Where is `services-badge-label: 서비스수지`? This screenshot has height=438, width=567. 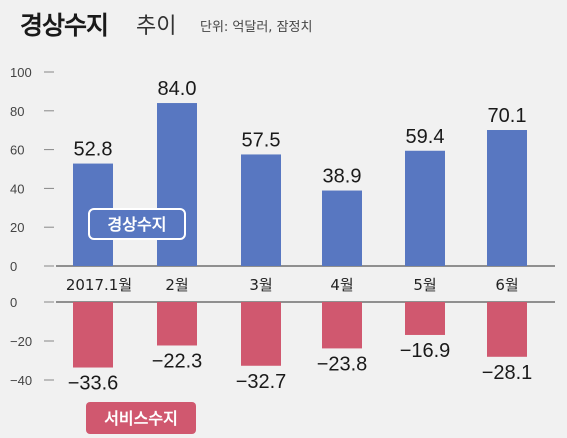 services-badge-label: 서비스수지 is located at coordinates (141, 418).